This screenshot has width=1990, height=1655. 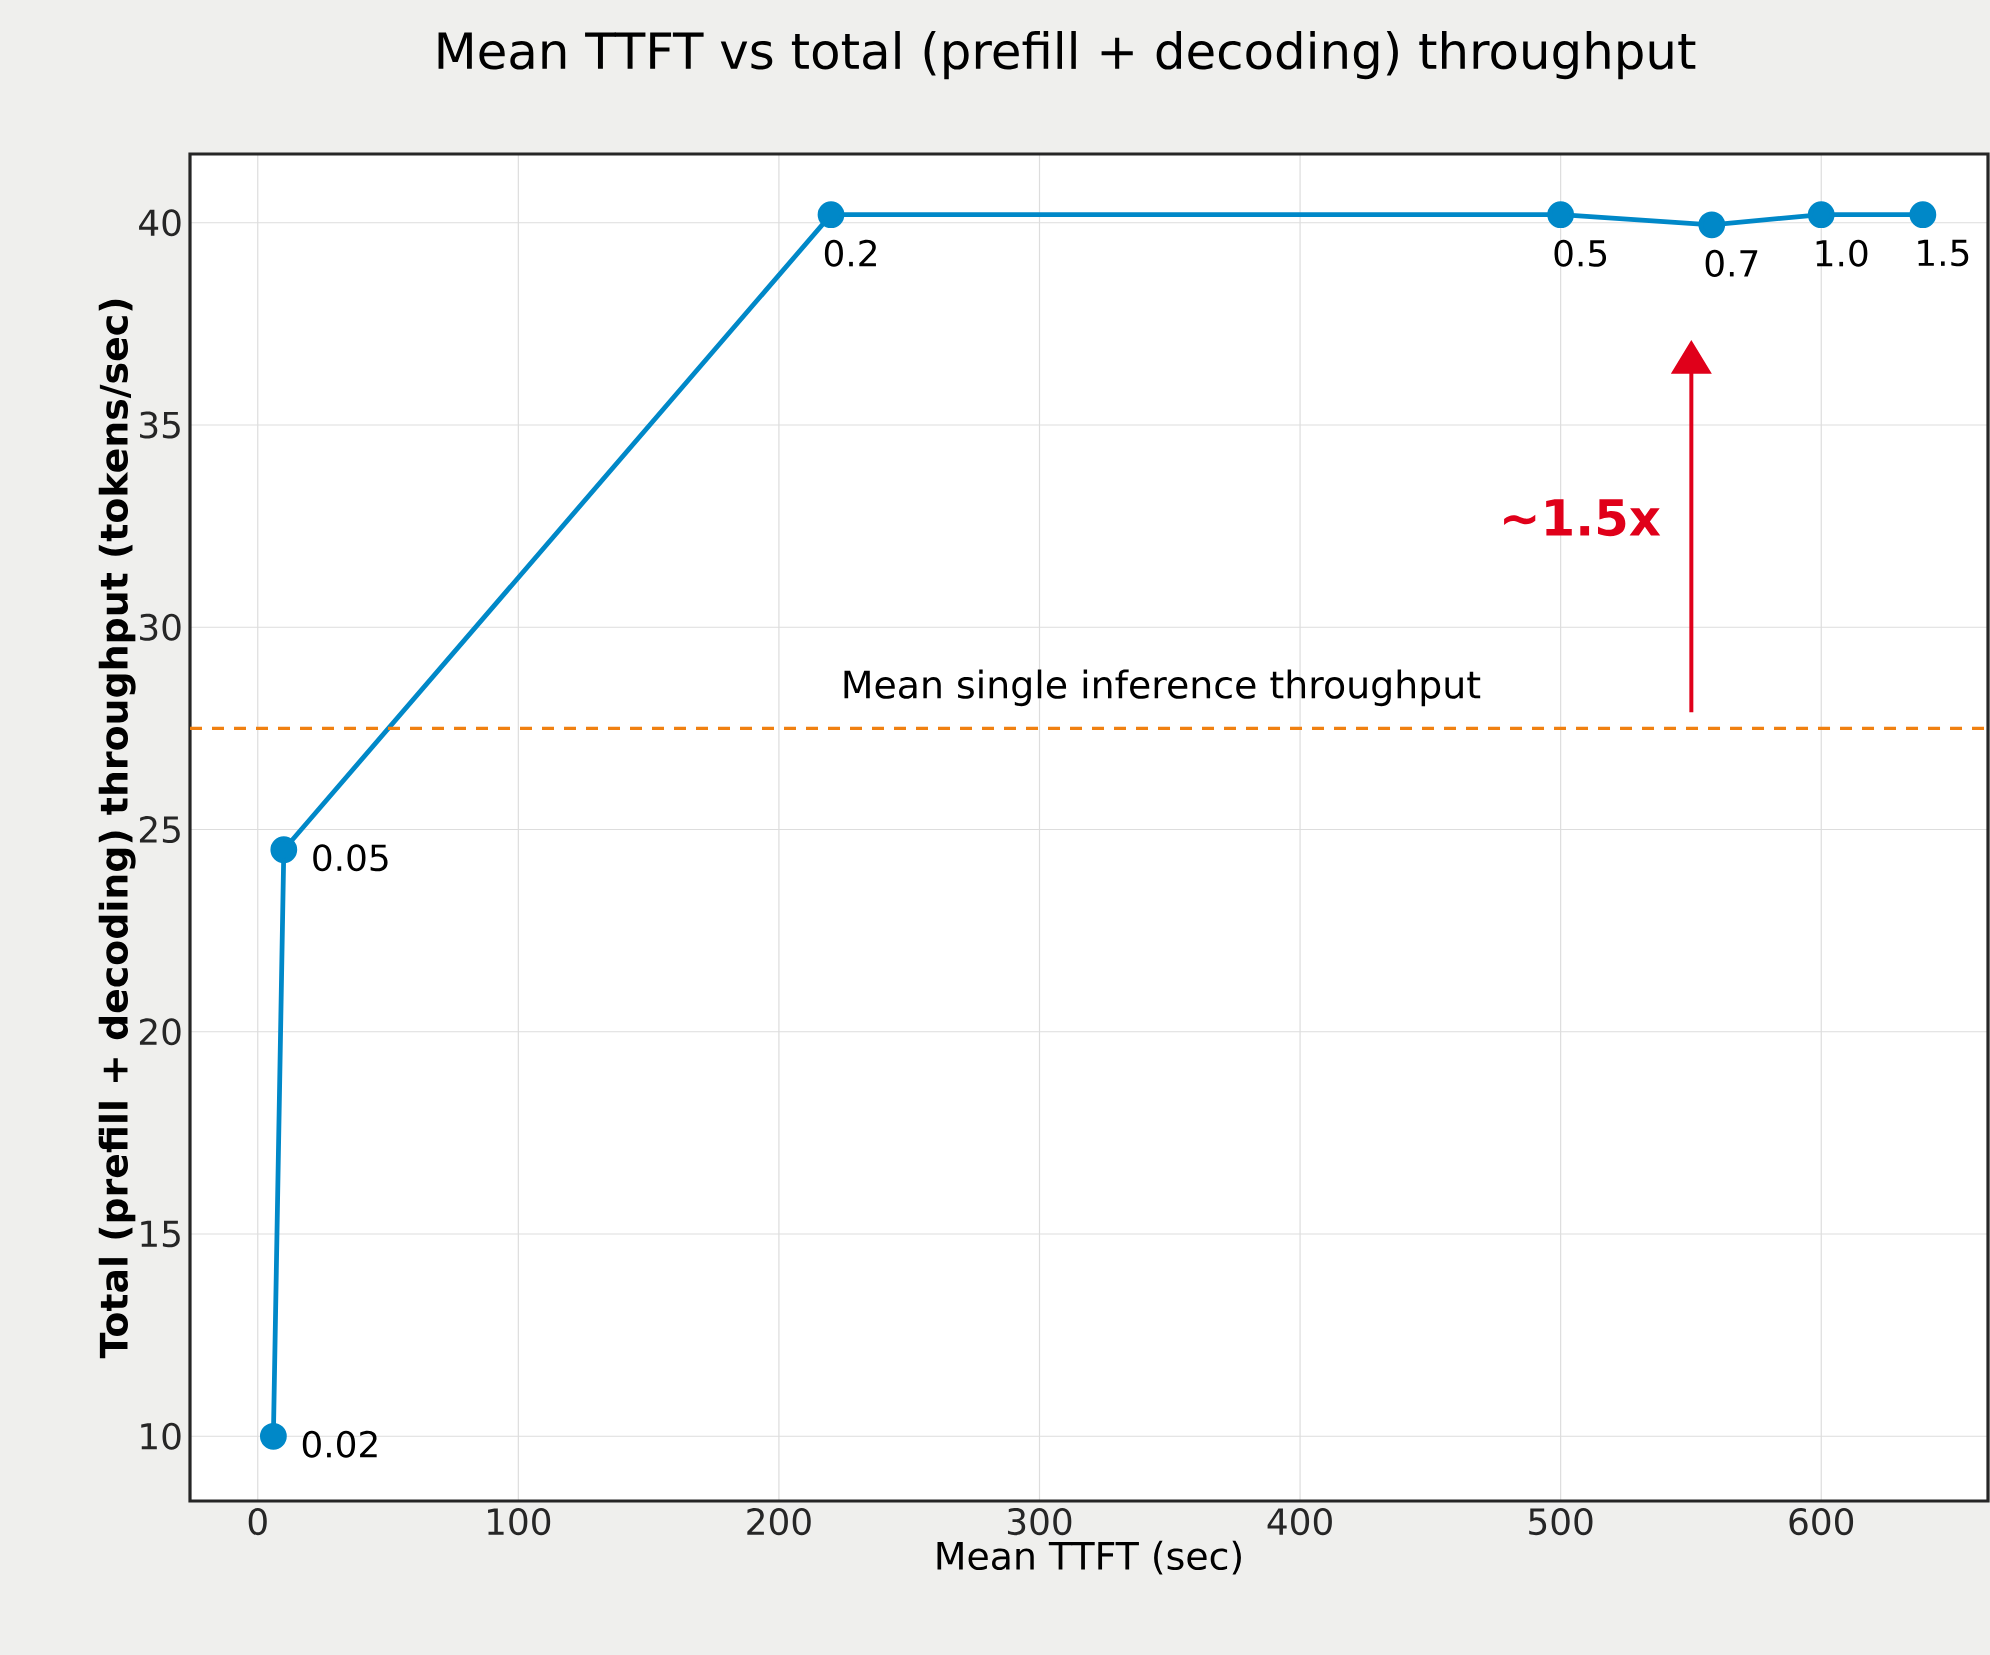 I want to click on x-tick-label: 600, so click(x=1821, y=1522).